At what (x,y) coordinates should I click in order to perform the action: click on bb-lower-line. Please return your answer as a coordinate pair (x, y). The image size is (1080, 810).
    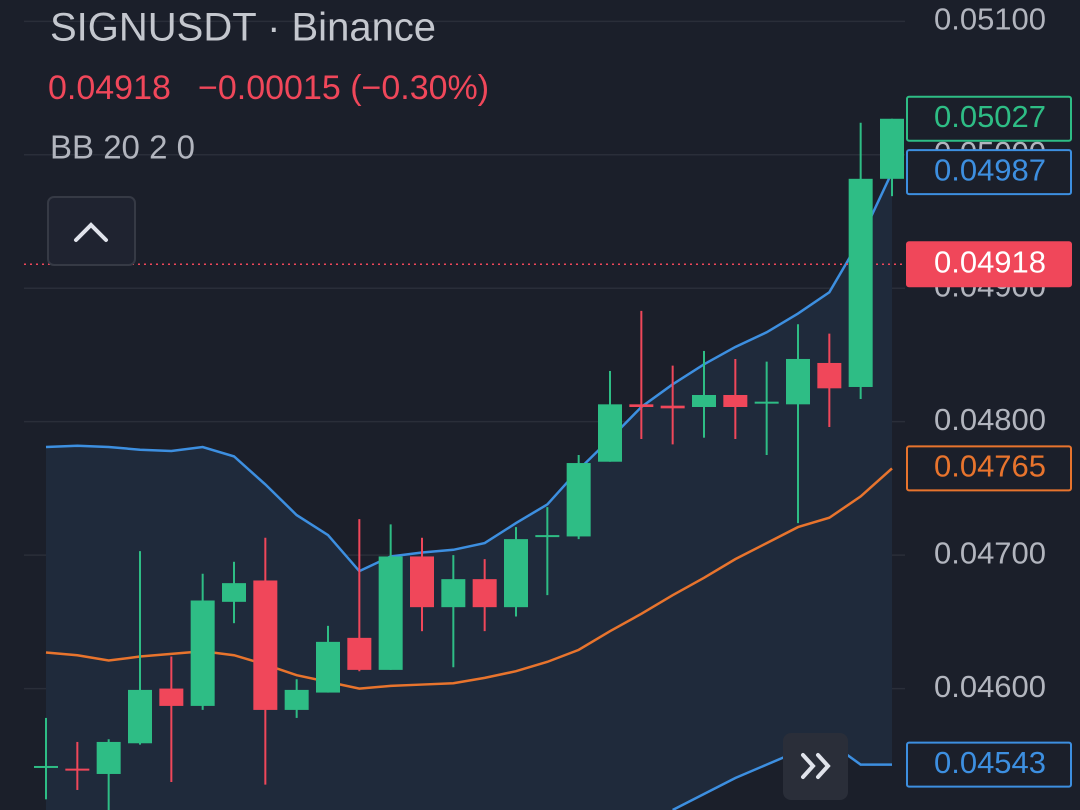
    Looking at the image, I should click on (782, 775).